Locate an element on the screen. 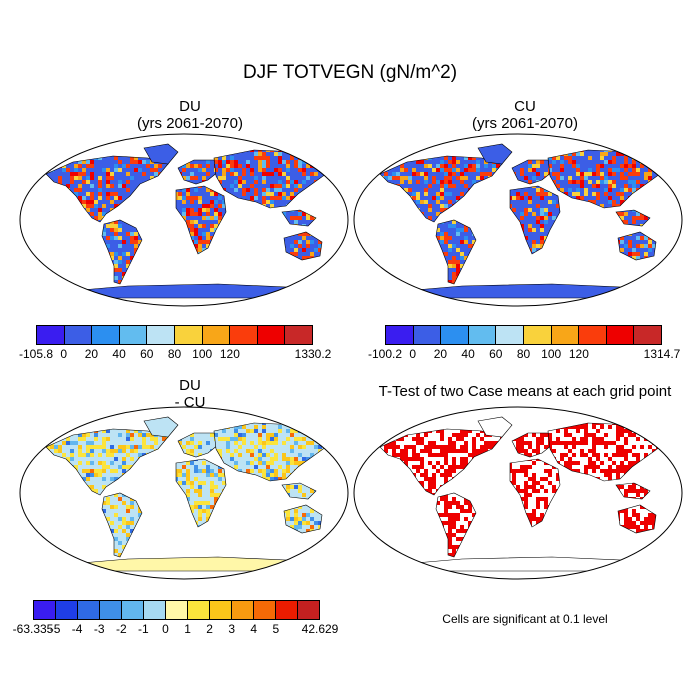 This screenshot has height=700, width=700. map-du is located at coordinates (184, 220).